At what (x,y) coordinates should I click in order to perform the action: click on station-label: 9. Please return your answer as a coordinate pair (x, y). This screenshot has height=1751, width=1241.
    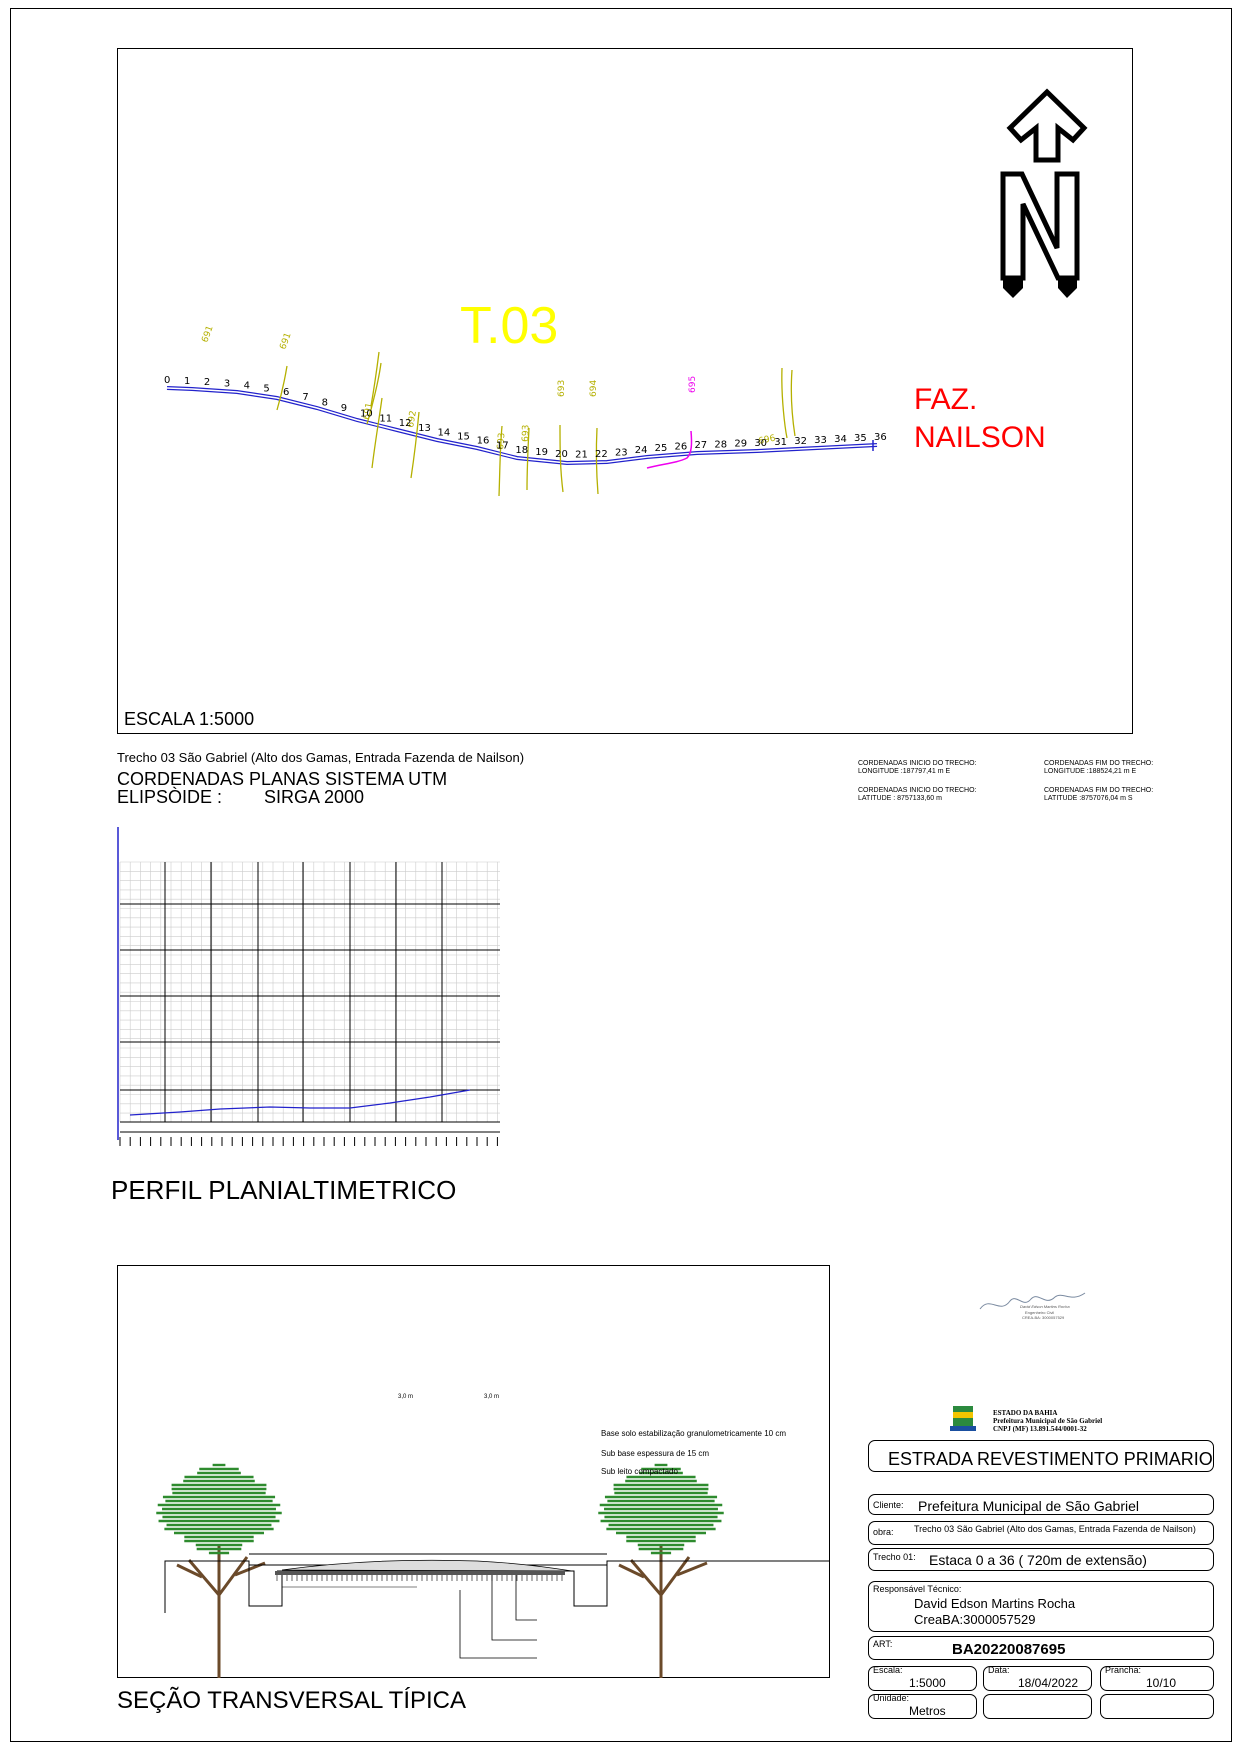
    Looking at the image, I should click on (344, 408).